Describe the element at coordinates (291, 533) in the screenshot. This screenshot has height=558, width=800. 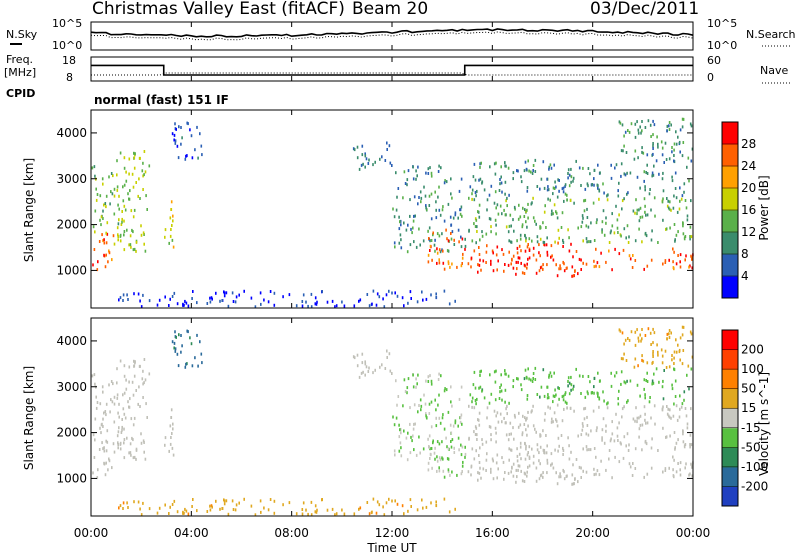
I see `x-tick-label: 08:00` at that location.